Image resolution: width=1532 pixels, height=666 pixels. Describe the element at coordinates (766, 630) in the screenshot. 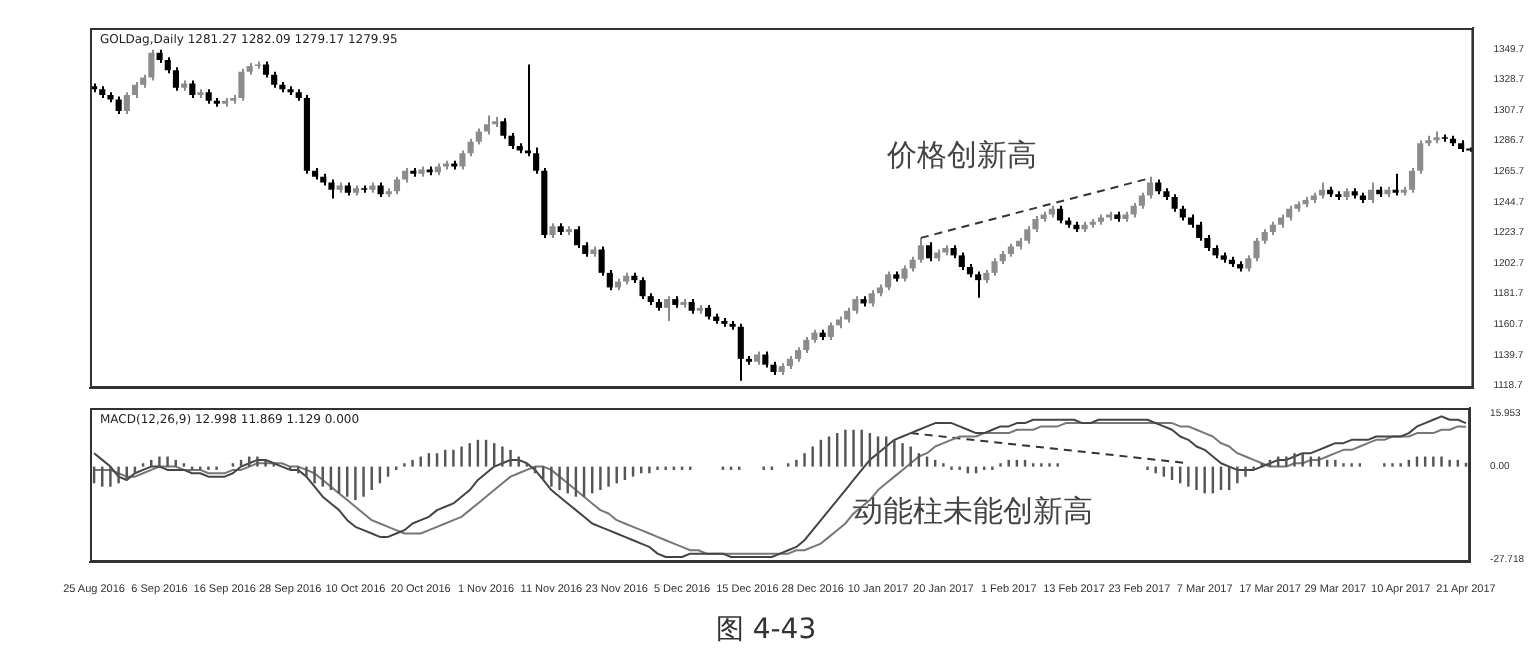

I see `caption: 图 4-43` at that location.